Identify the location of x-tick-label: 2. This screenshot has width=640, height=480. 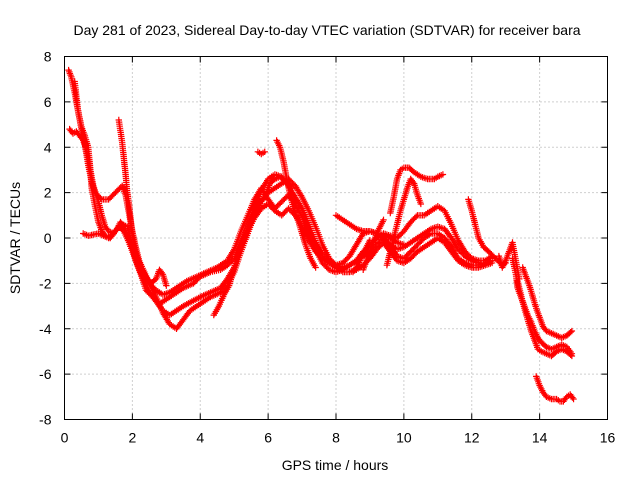
(132, 438).